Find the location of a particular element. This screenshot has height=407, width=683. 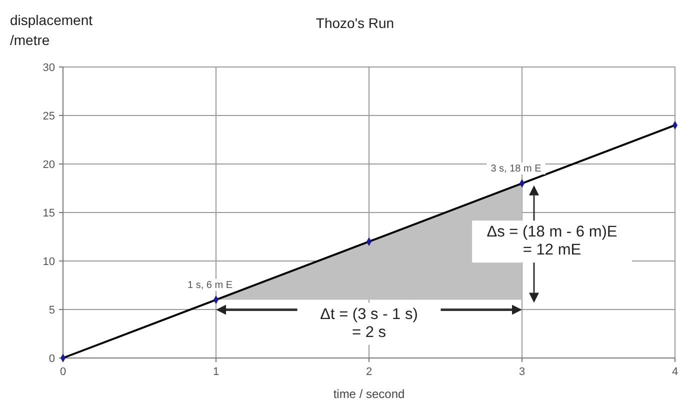

x-tick-label: 2 is located at coordinates (369, 372).